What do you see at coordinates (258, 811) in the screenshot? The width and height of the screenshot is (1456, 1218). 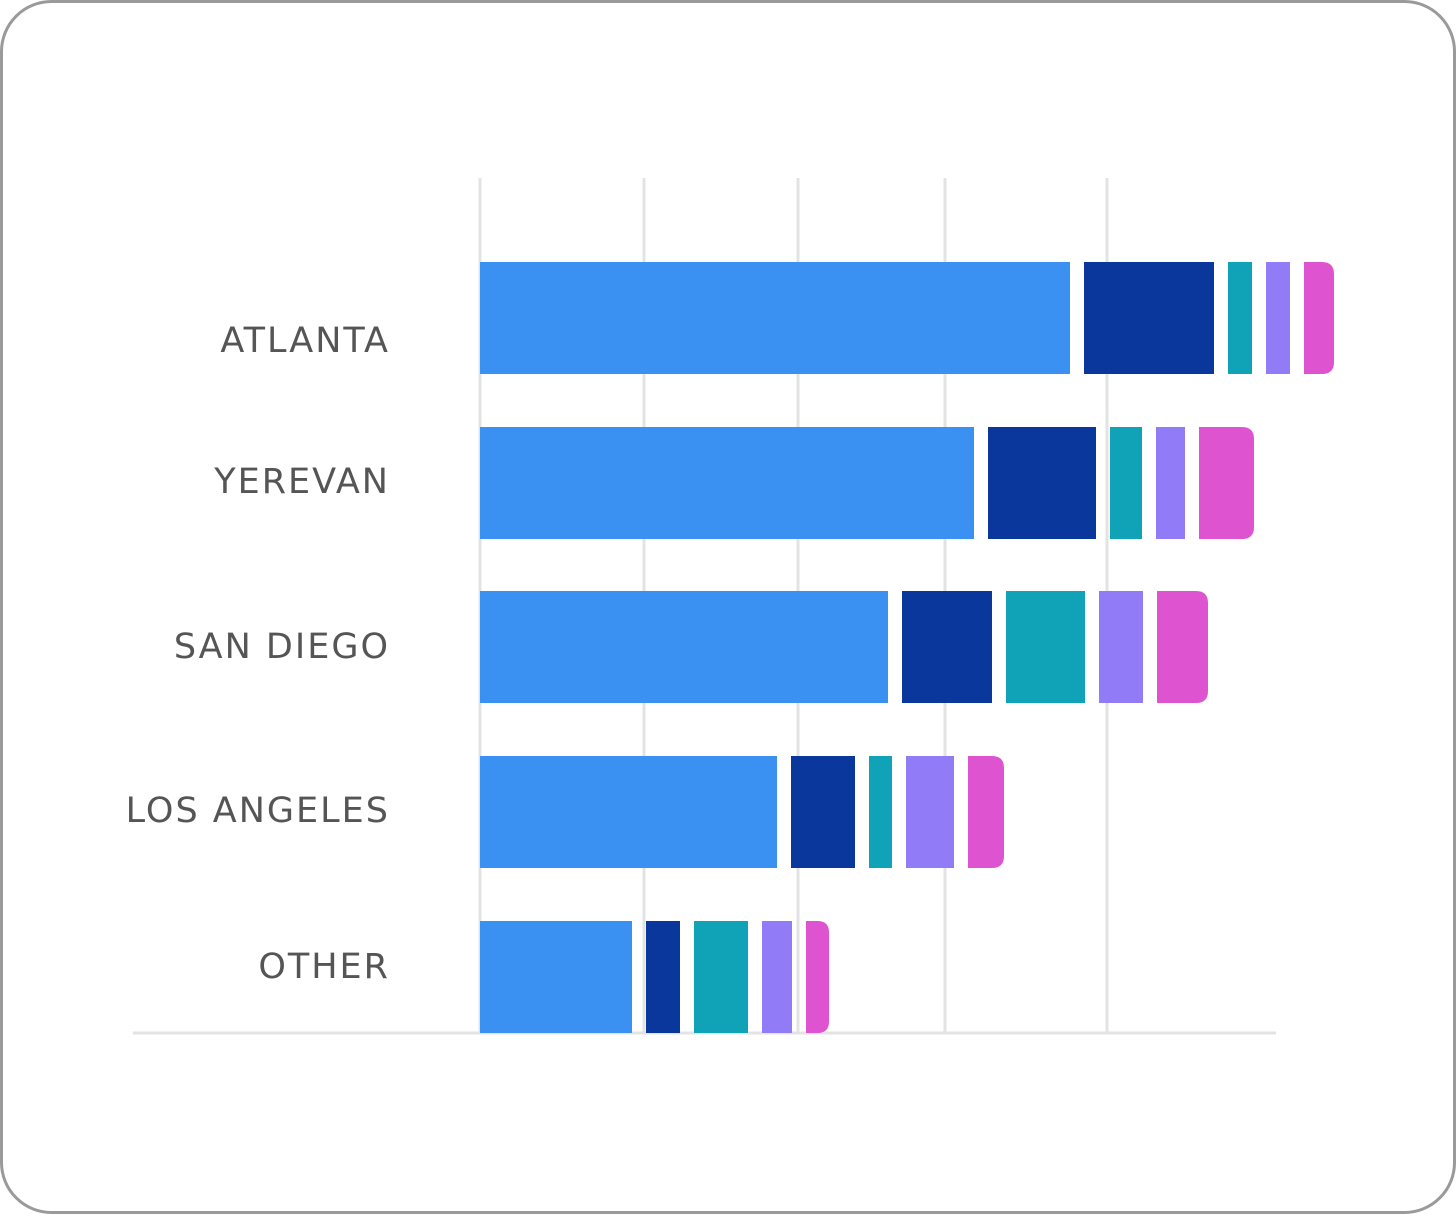 I see `category-label: LOS ANGELES` at bounding box center [258, 811].